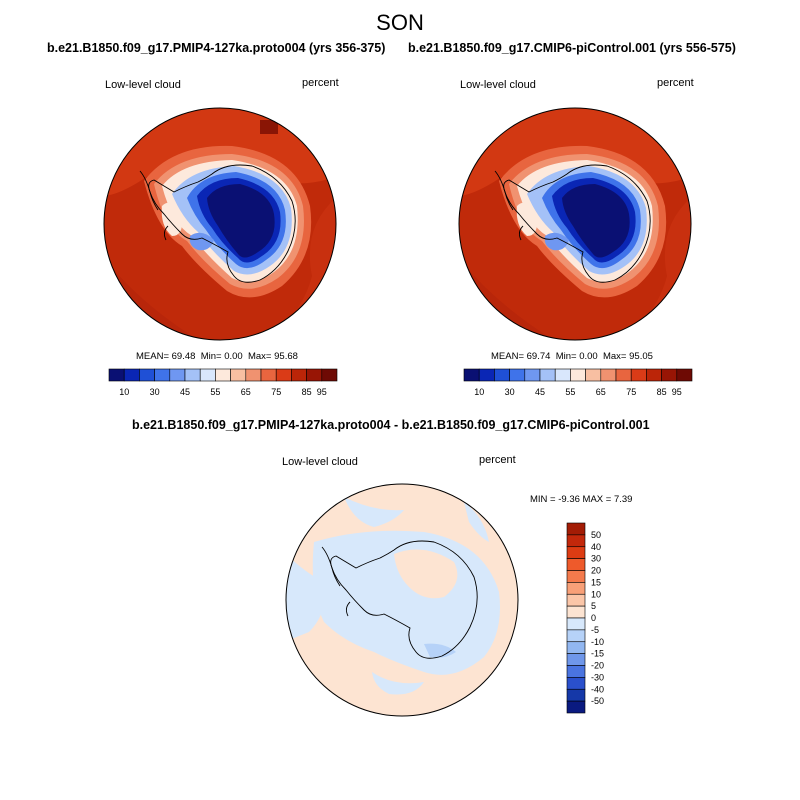 This screenshot has height=800, width=800. What do you see at coordinates (597, 689) in the screenshot?
I see `colorbar-tick-label: -40` at bounding box center [597, 689].